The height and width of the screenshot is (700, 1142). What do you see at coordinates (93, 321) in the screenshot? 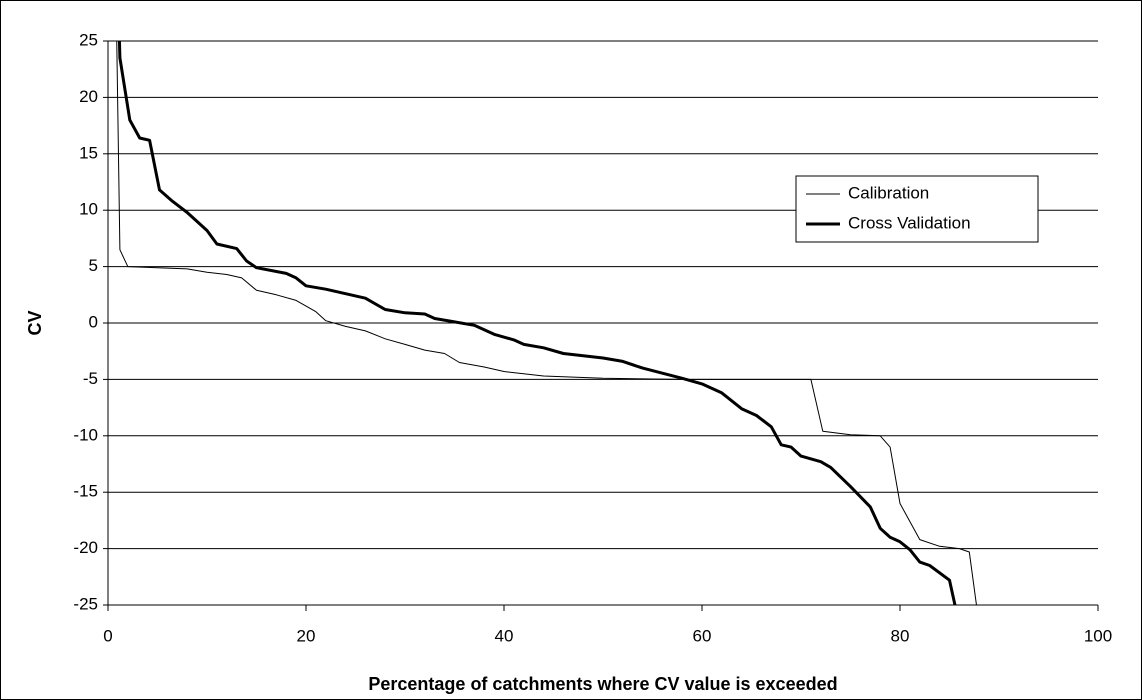
I see `y-tick-label: 0` at bounding box center [93, 321].